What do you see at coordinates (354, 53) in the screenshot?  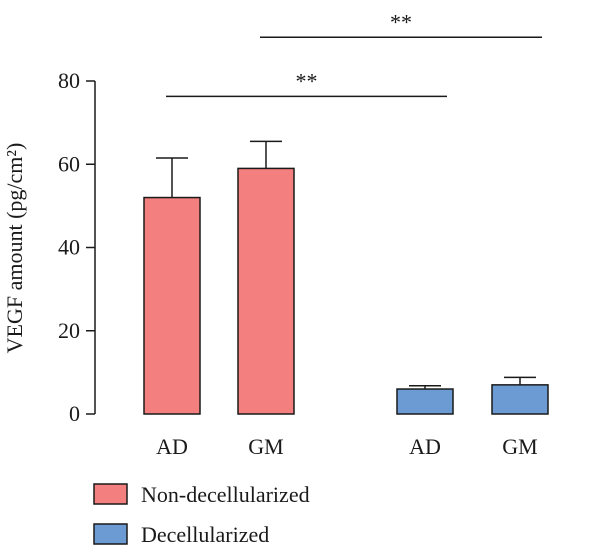 I see `significance-brackets: ** **` at bounding box center [354, 53].